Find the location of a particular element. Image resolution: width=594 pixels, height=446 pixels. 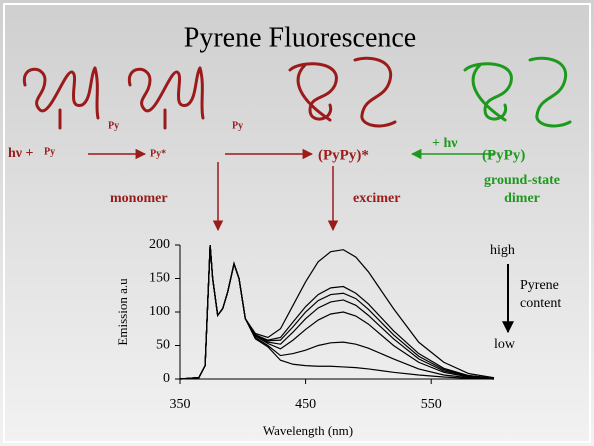

content: content is located at coordinates (540, 303).